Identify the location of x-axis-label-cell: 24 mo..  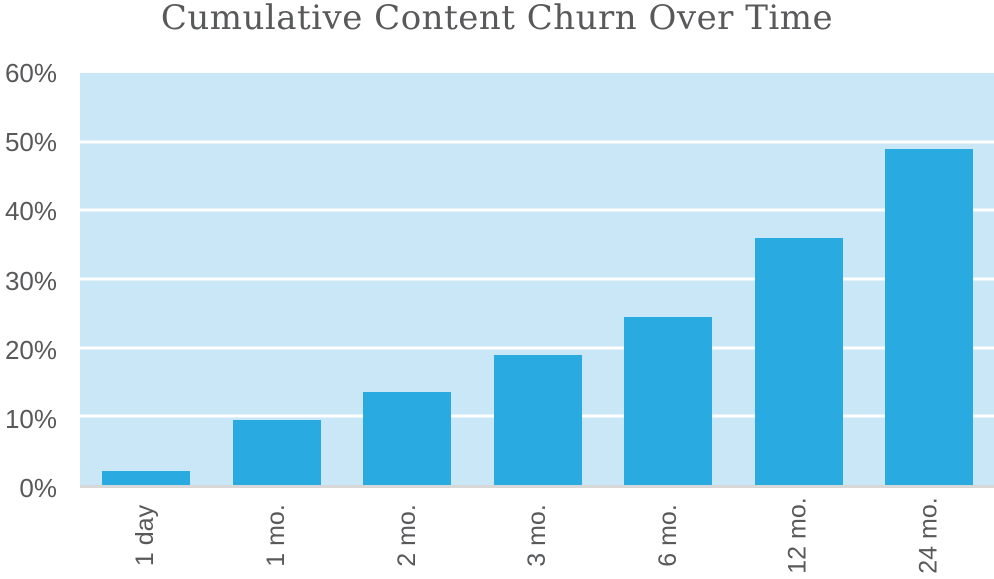
(929, 535).